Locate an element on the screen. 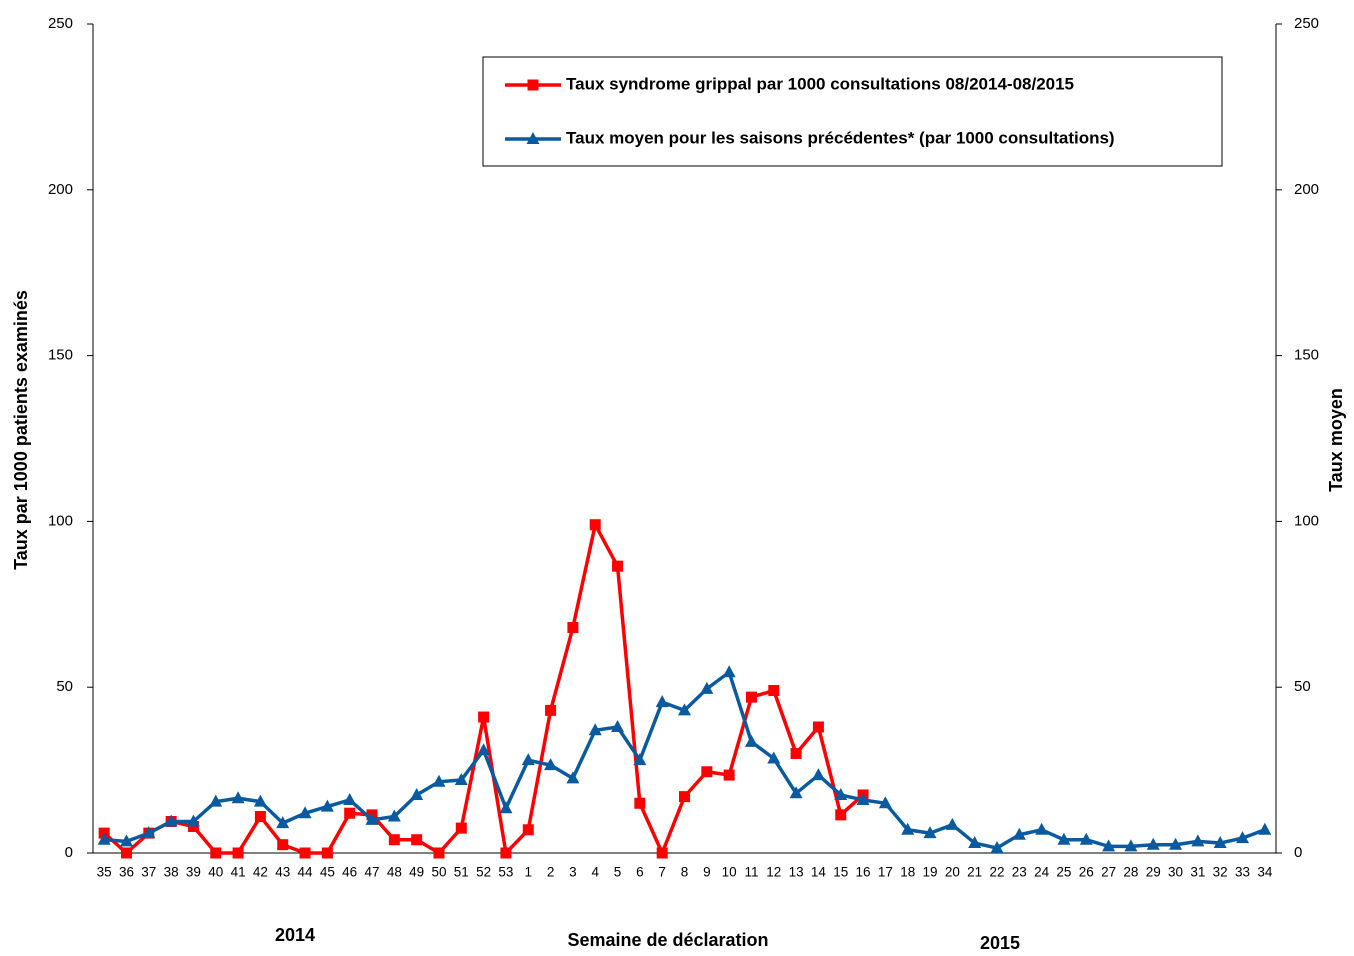 The height and width of the screenshot is (956, 1354). x-tick-label: 12 is located at coordinates (773, 872).